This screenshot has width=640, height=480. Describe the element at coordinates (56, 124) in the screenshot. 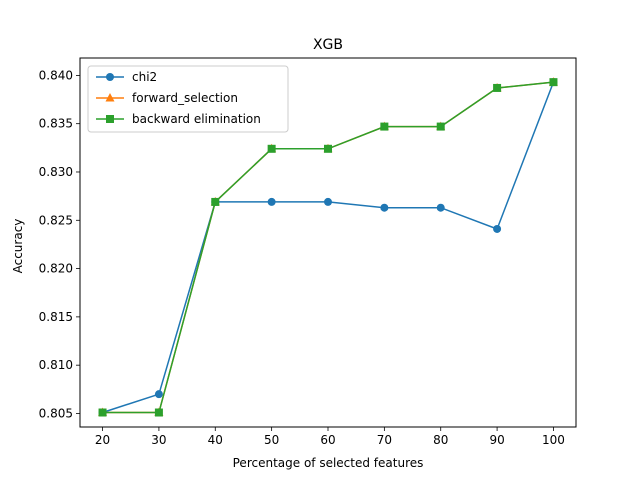

I see `y-tick-label: 0.835` at that location.